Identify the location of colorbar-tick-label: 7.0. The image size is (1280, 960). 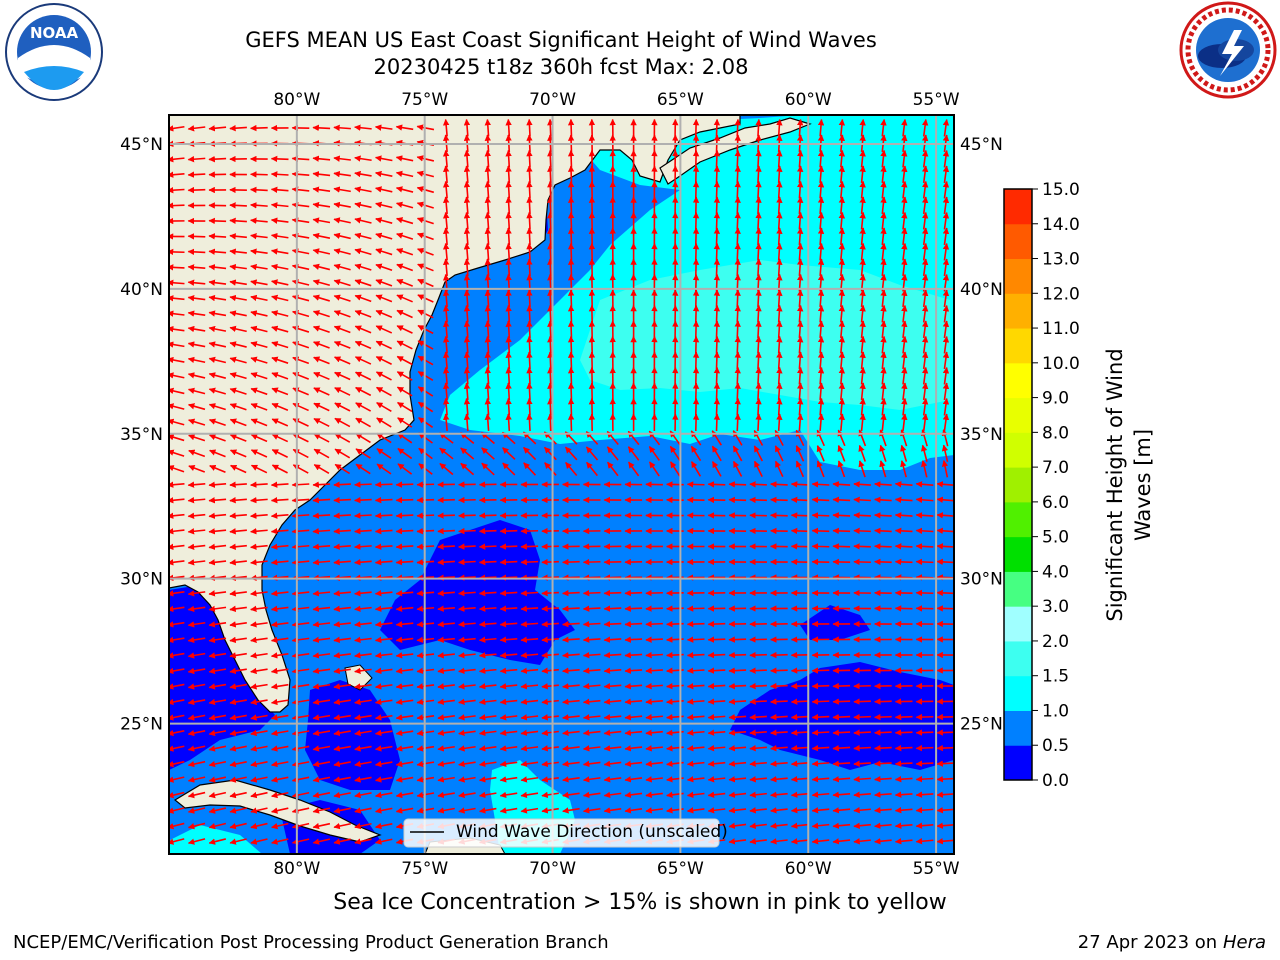
(1055, 468).